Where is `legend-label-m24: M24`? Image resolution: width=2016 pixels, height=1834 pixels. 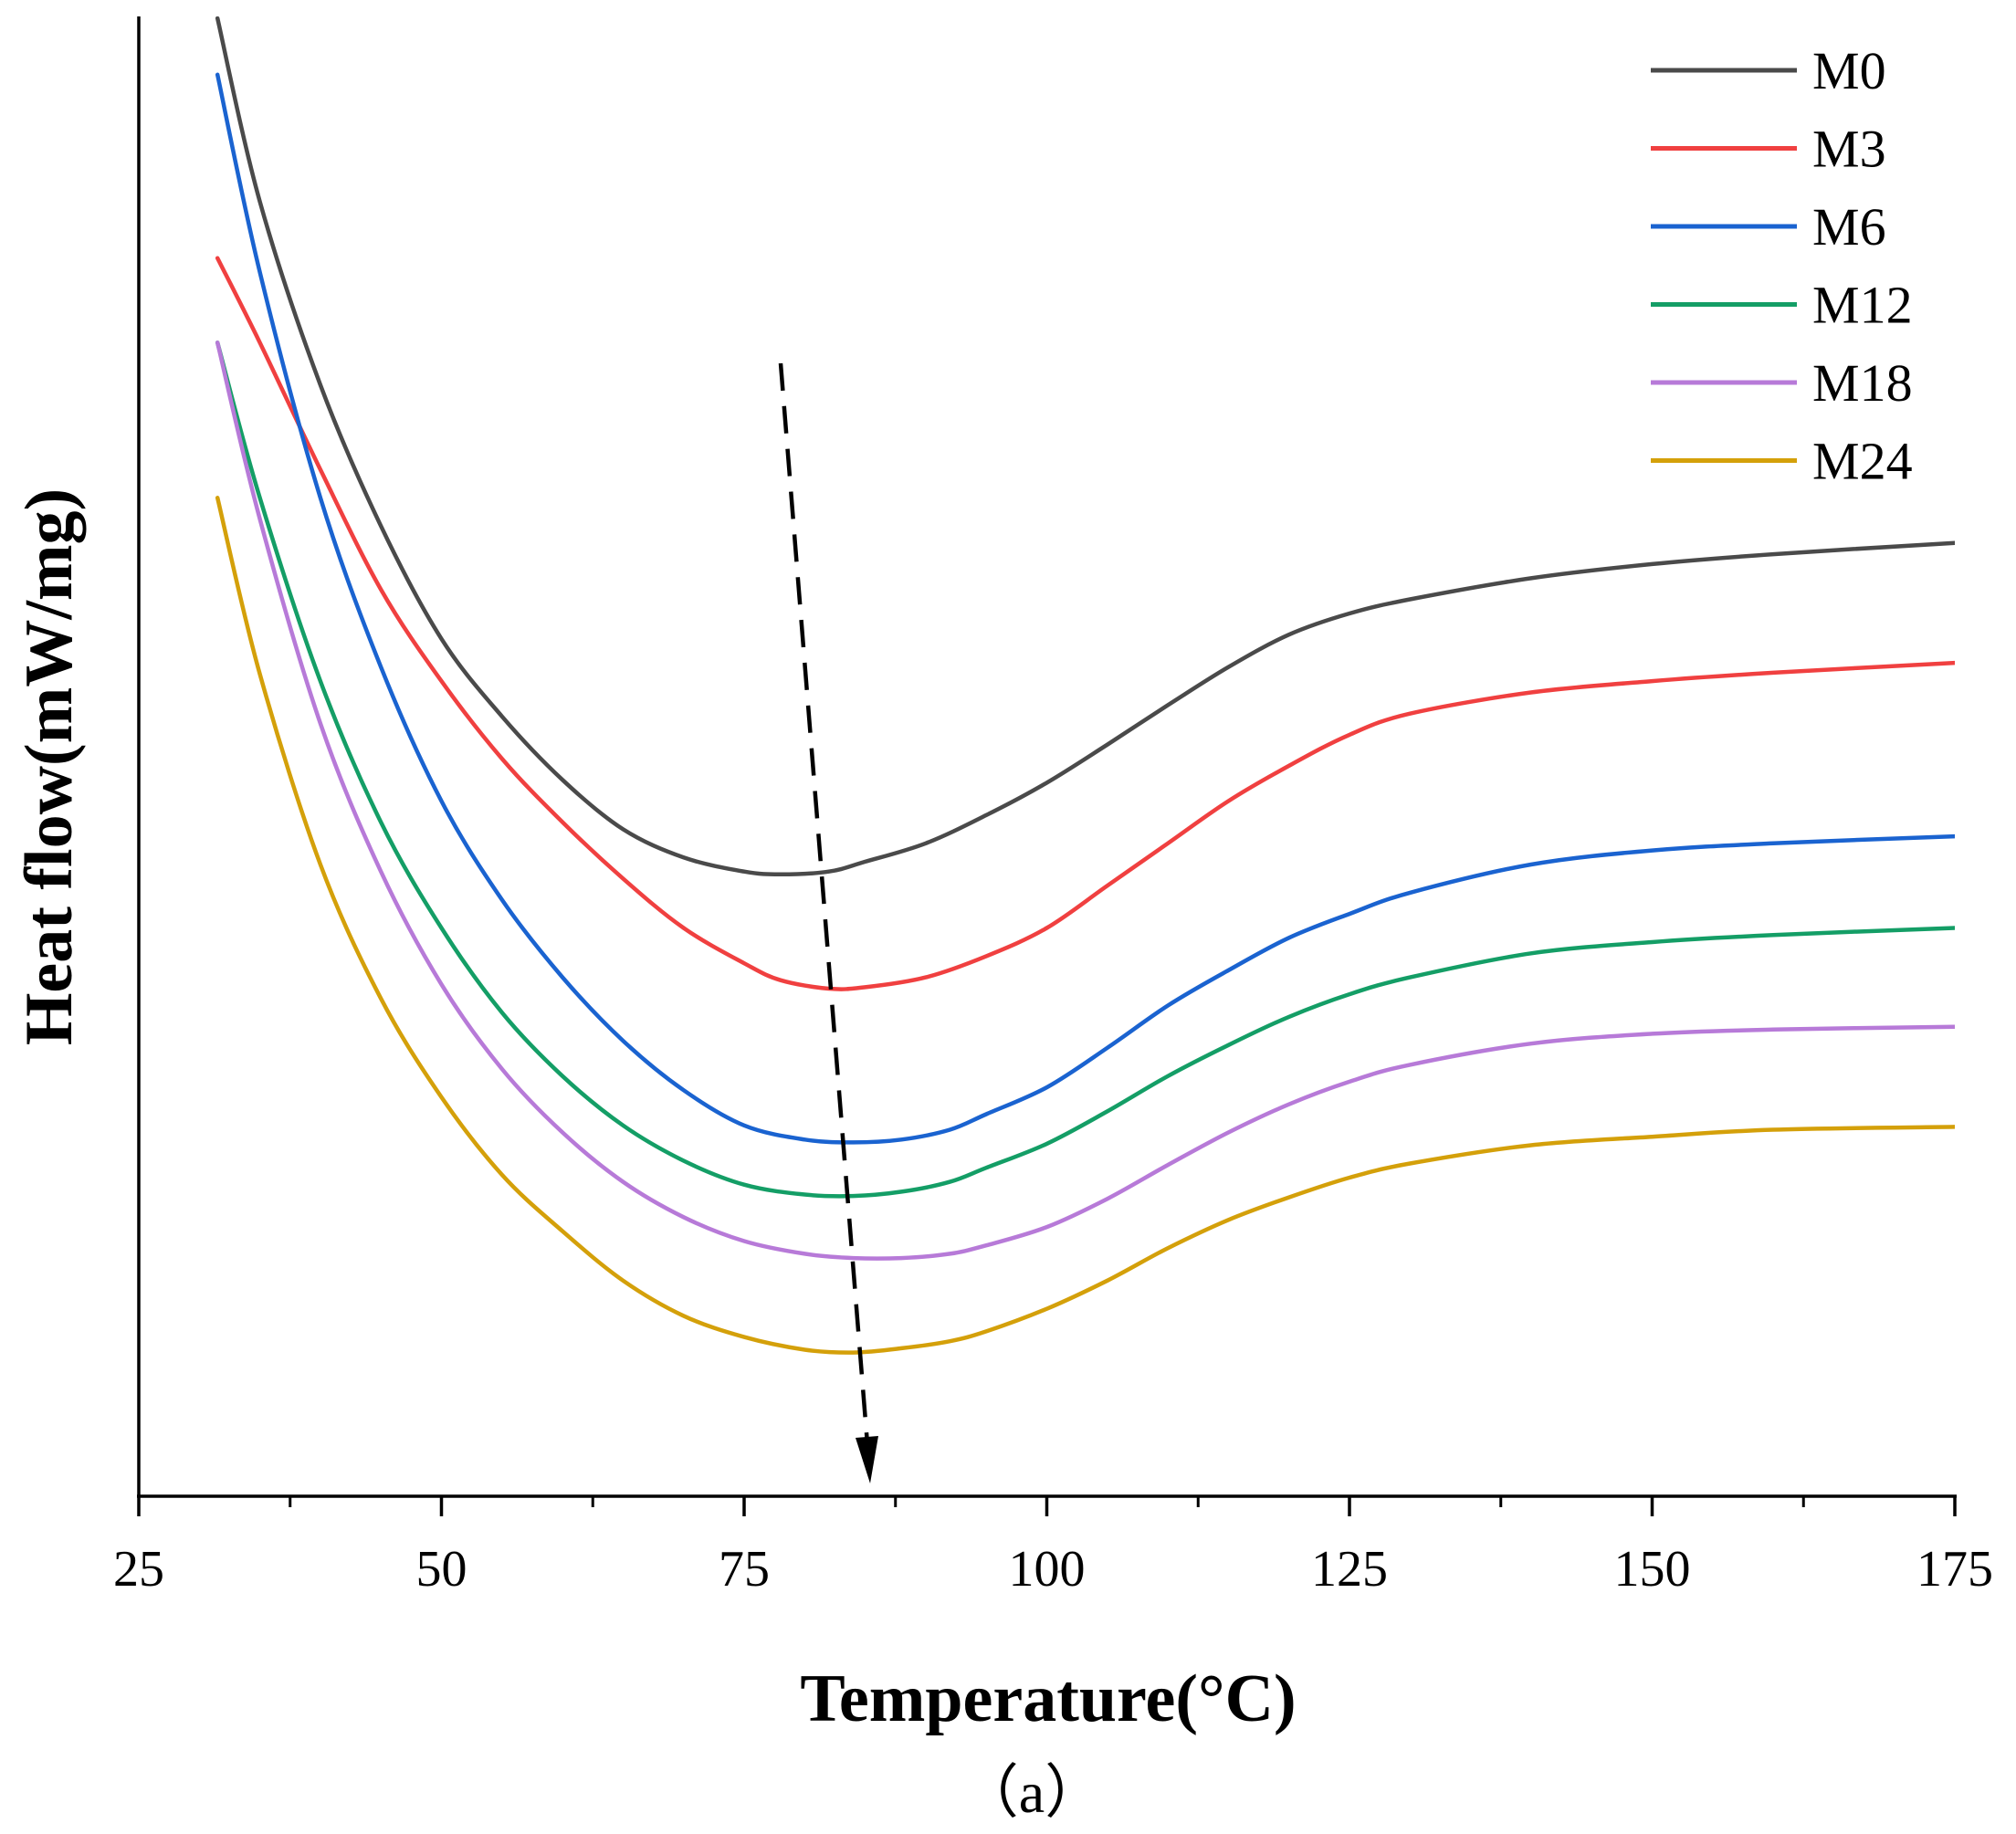 legend-label-m24: M24 is located at coordinates (1862, 462).